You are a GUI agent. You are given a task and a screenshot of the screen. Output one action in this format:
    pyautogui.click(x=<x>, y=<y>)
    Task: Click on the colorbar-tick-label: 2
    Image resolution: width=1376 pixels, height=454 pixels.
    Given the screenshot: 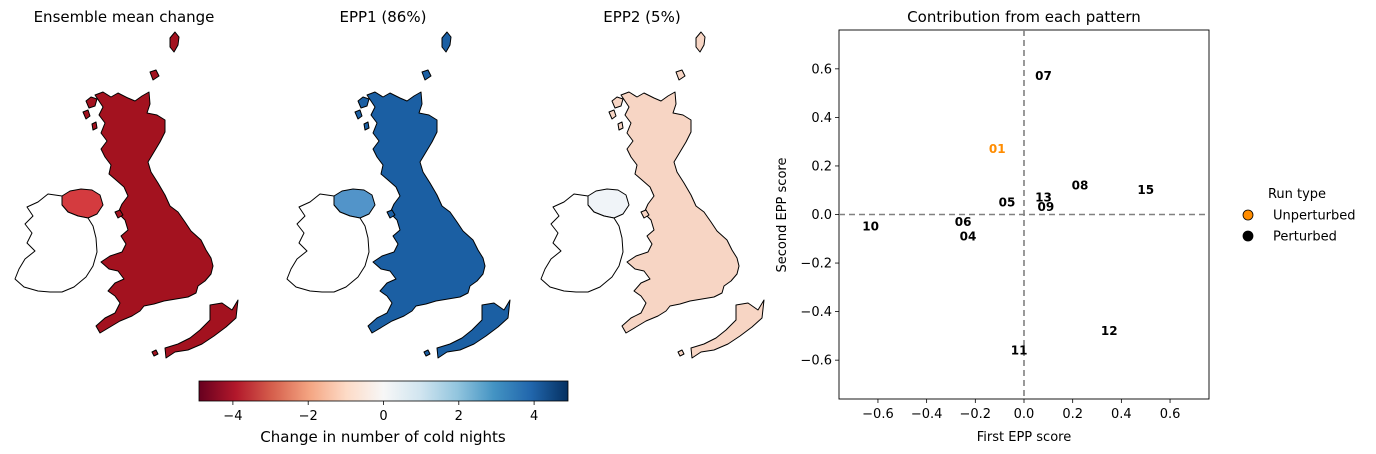 What is the action you would take?
    pyautogui.click(x=459, y=416)
    